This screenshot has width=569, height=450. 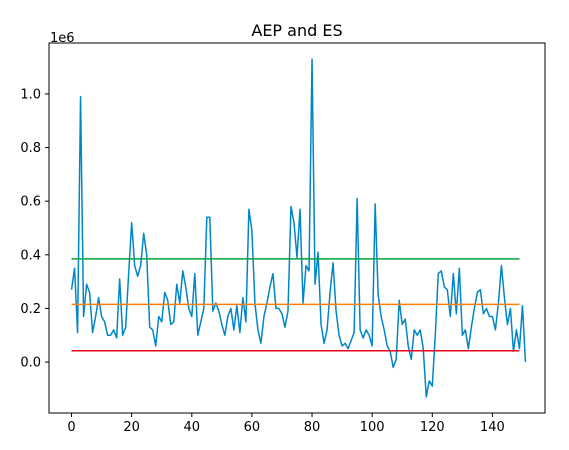 What do you see at coordinates (30, 309) in the screenshot?
I see `y-tick-label: 0.2` at bounding box center [30, 309].